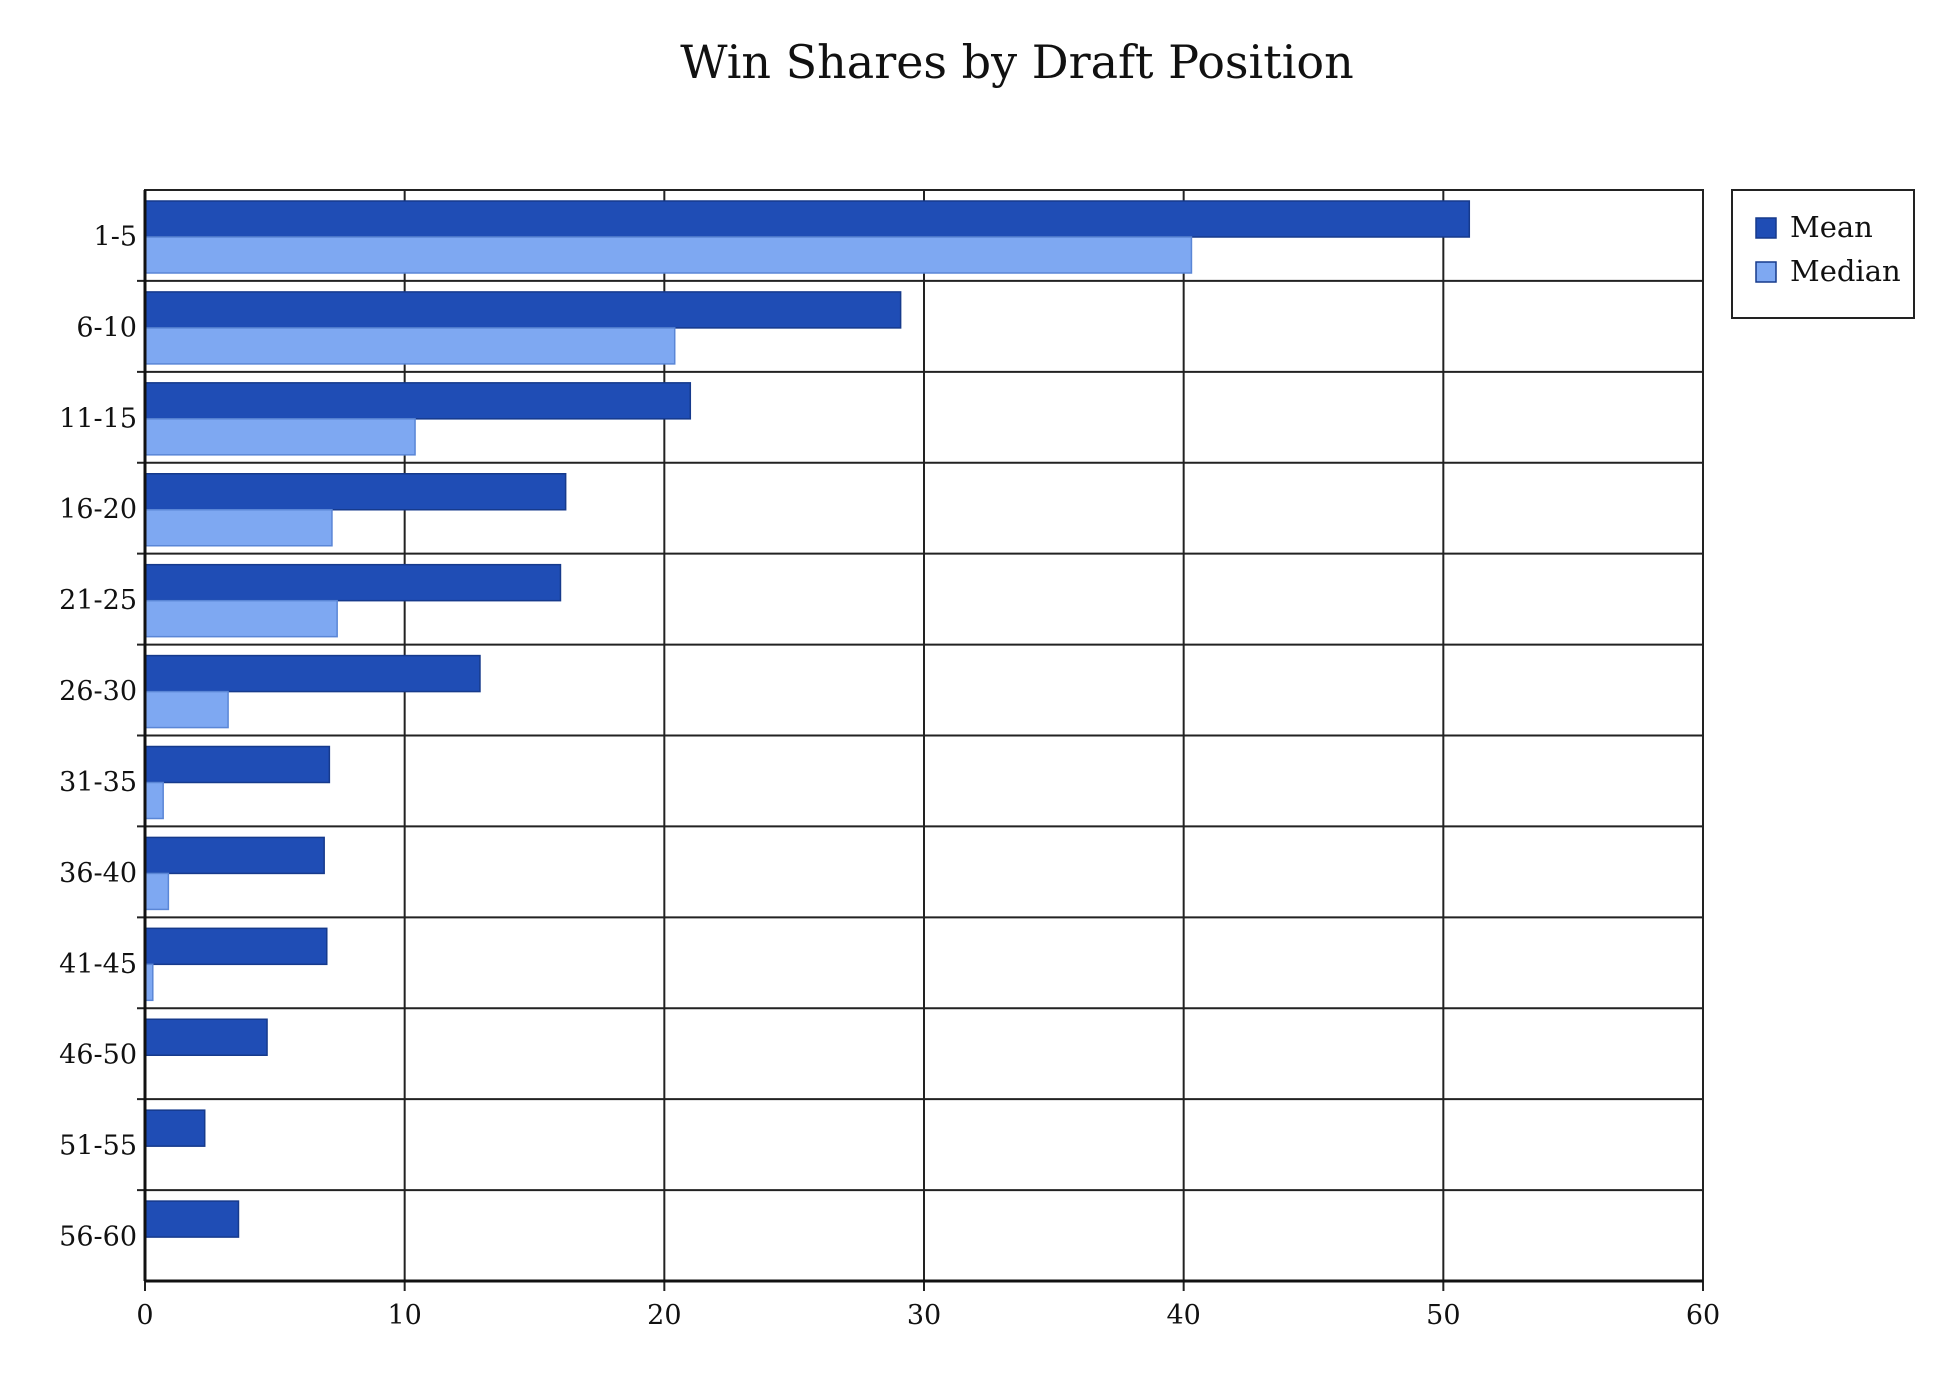 Image resolution: width=1948 pixels, height=1397 pixels. What do you see at coordinates (98, 1146) in the screenshot?
I see `y-tick-label: 51-55` at bounding box center [98, 1146].